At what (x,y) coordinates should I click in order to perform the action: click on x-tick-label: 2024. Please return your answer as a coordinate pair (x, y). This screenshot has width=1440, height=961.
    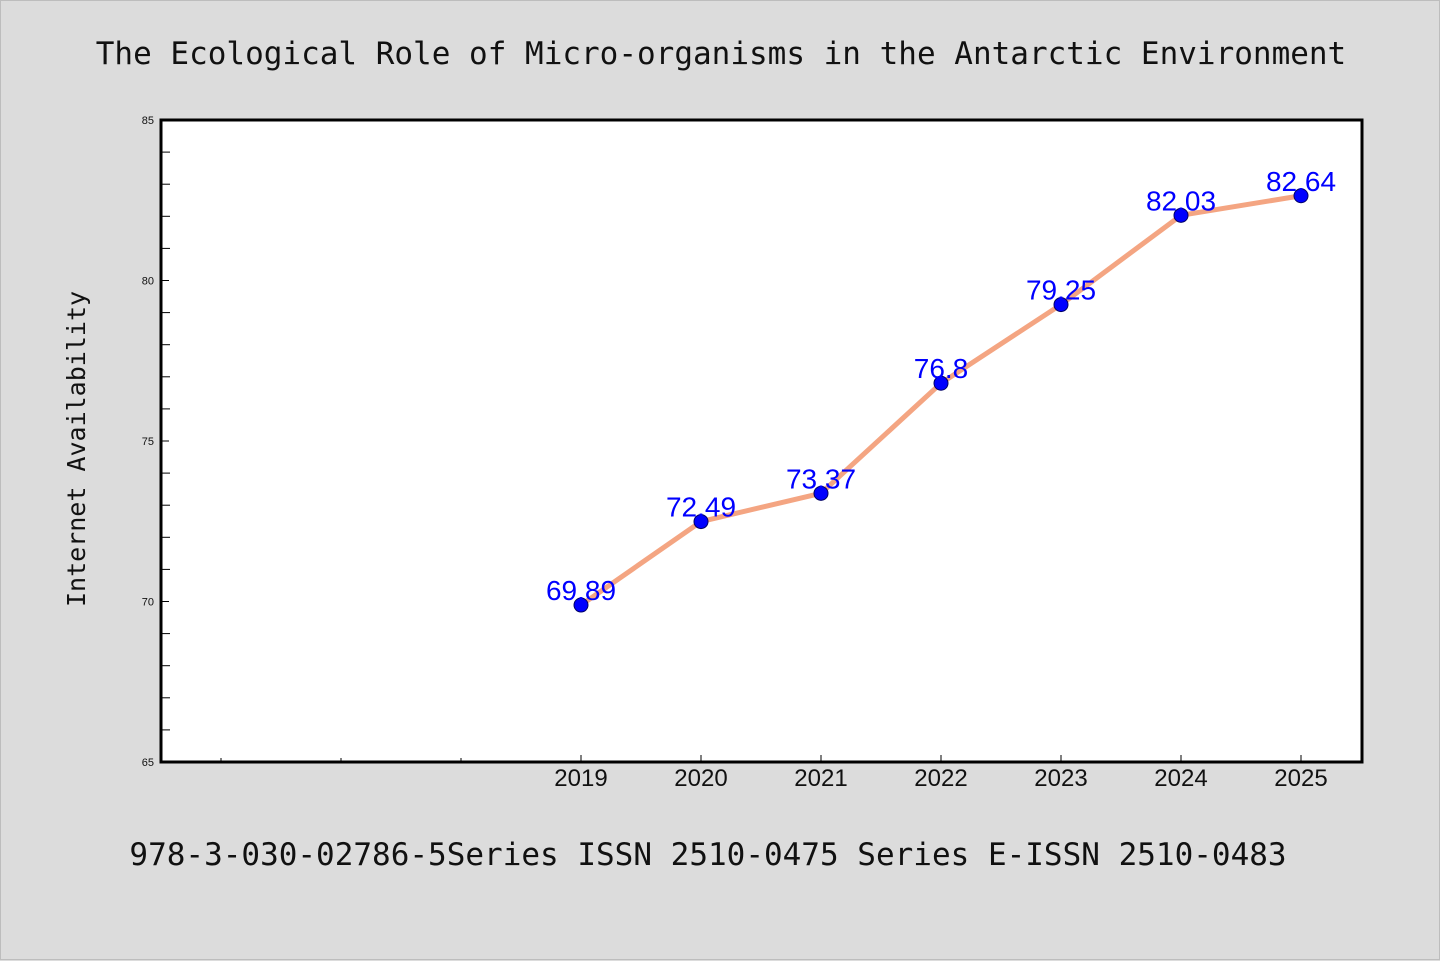
    Looking at the image, I should click on (1180, 778).